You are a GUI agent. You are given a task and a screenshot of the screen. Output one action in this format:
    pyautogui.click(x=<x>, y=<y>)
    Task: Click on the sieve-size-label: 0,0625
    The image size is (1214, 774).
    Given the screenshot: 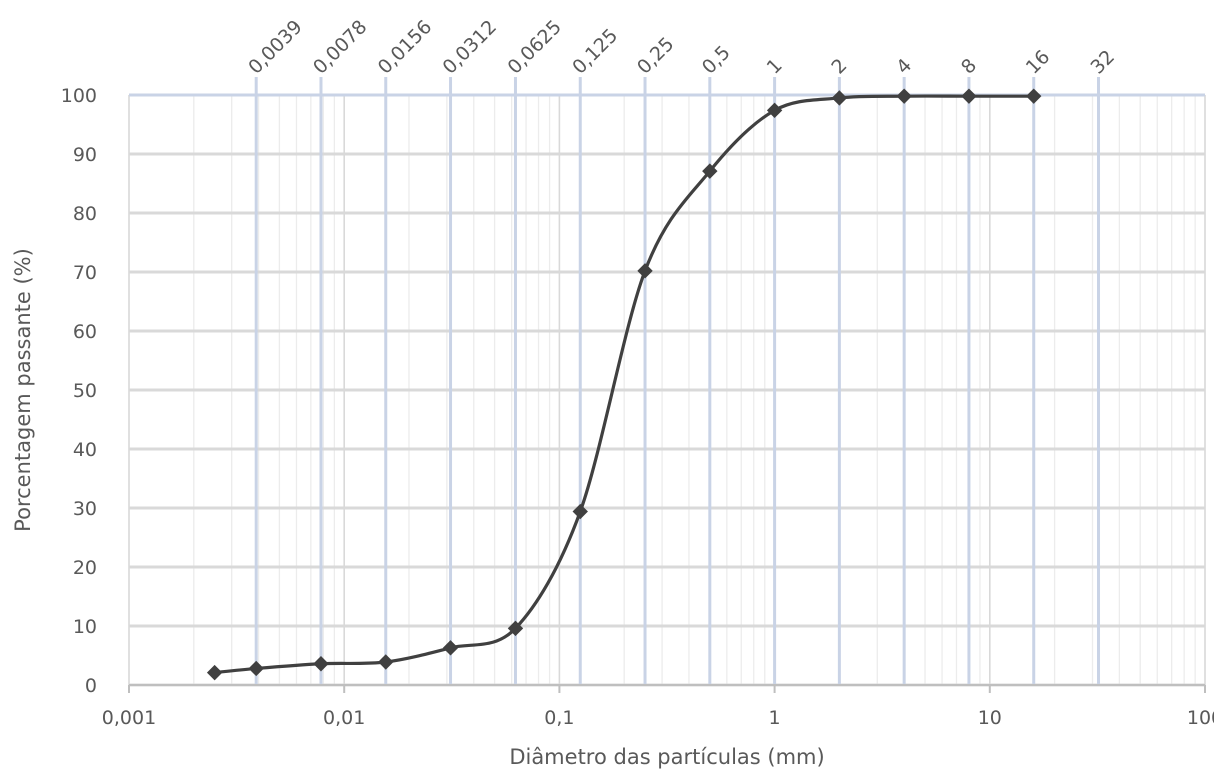 What is the action you would take?
    pyautogui.click(x=534, y=47)
    